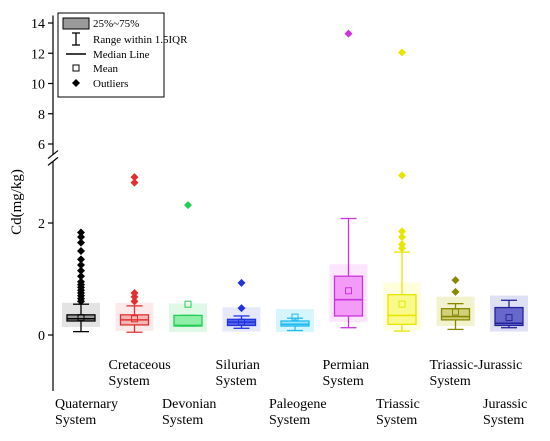 The image size is (550, 441). Describe the element at coordinates (189, 404) in the screenshot. I see `category-label: Devonian` at that location.